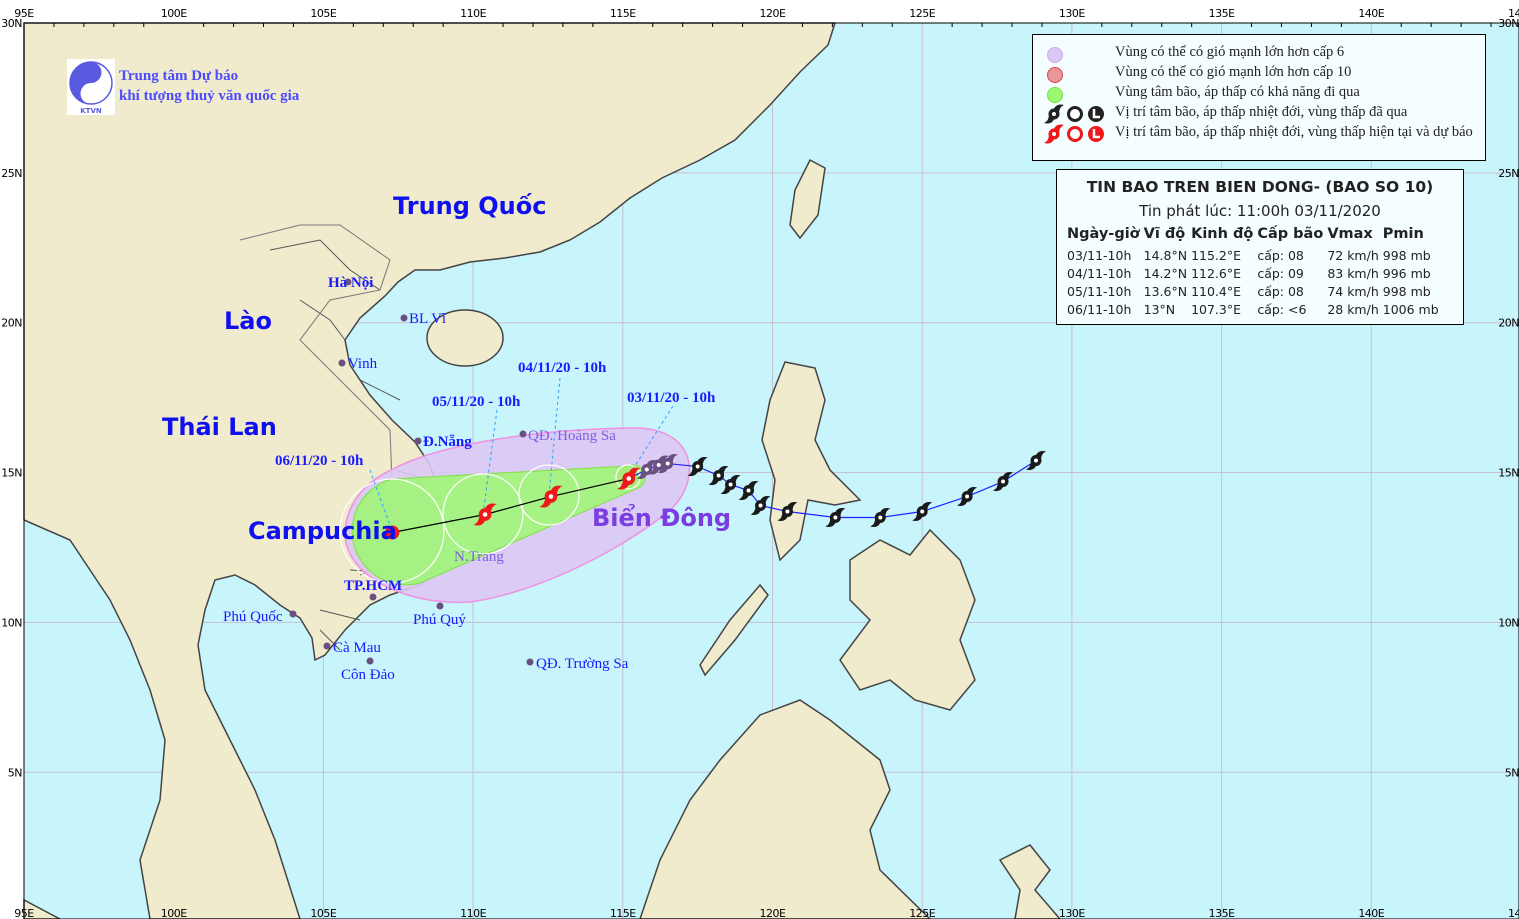  I want to click on label-ca-mau: Cà Mau, so click(357, 648).